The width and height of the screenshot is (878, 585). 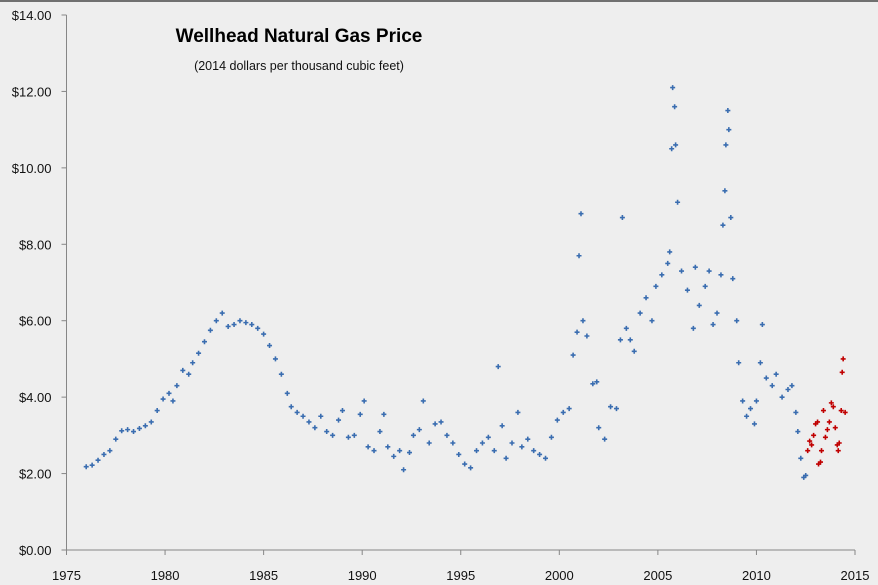 What do you see at coordinates (35, 244) in the screenshot?
I see `y-tick-label: $8.00` at bounding box center [35, 244].